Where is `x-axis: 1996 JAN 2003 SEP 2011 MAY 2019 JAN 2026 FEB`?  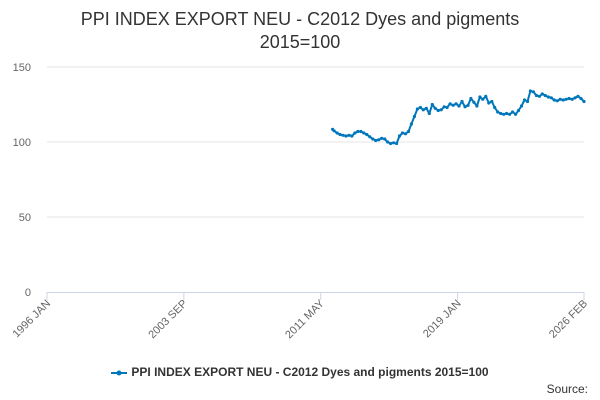 x-axis: 1996 JAN 2003 SEP 2011 MAY 2019 JAN 2026 FEB is located at coordinates (300, 316).